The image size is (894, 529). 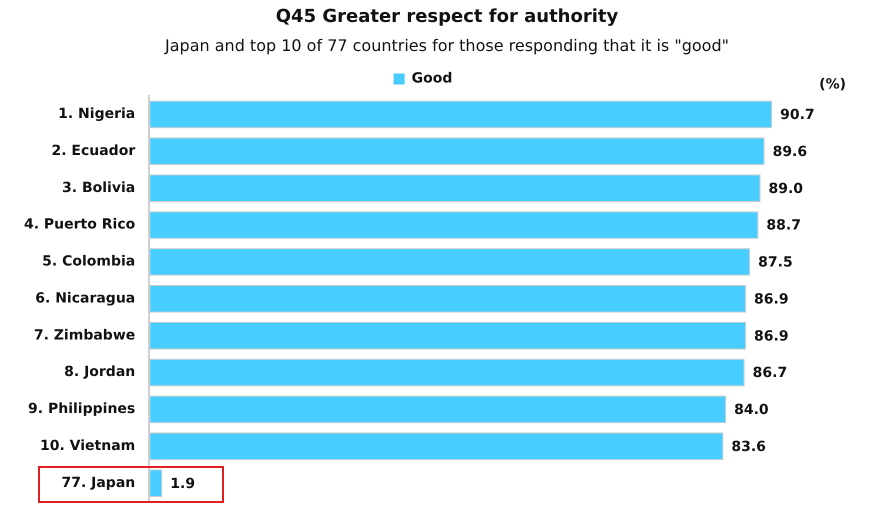 I want to click on y-tick-label: 7. Zimbabwe, so click(x=85, y=335).